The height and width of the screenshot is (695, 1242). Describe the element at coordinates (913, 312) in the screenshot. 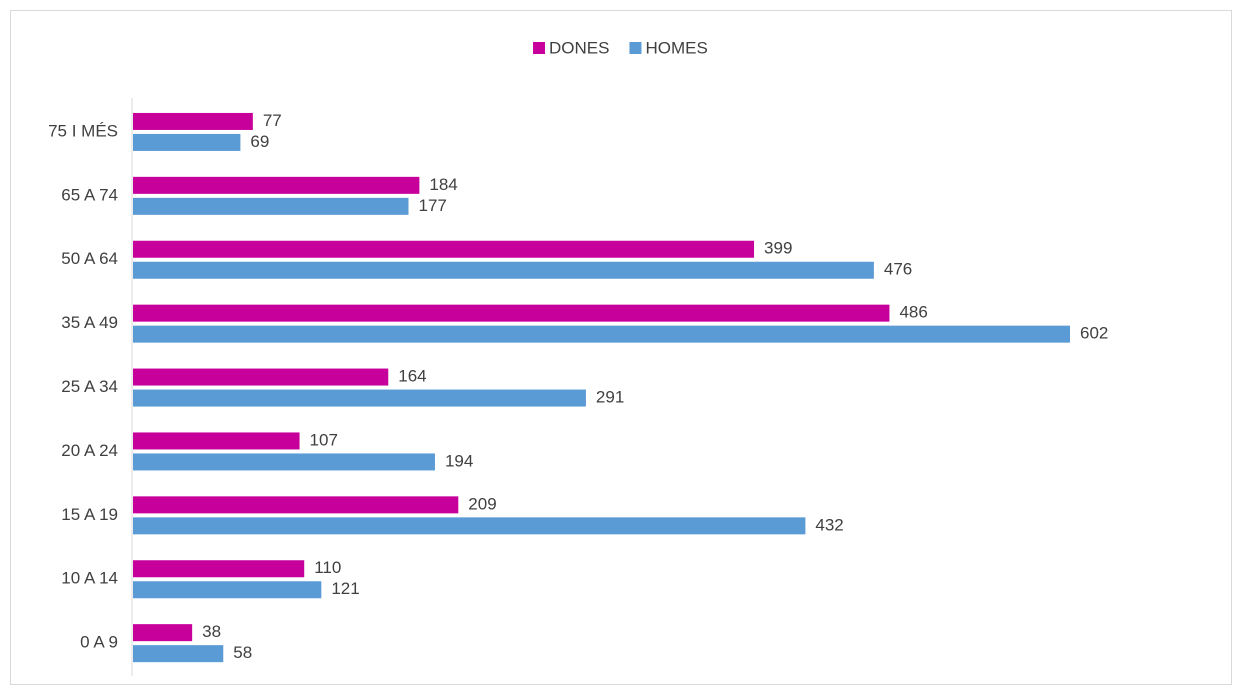

I see `data-label: 486` at that location.